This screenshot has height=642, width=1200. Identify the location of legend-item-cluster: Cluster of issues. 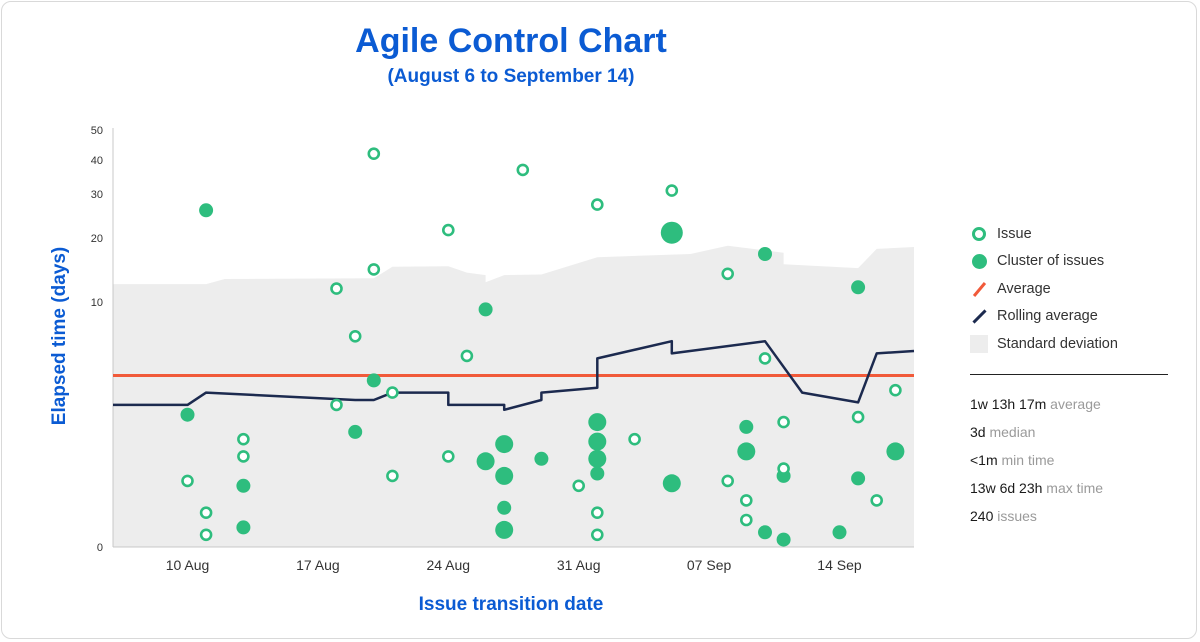
(1070, 262).